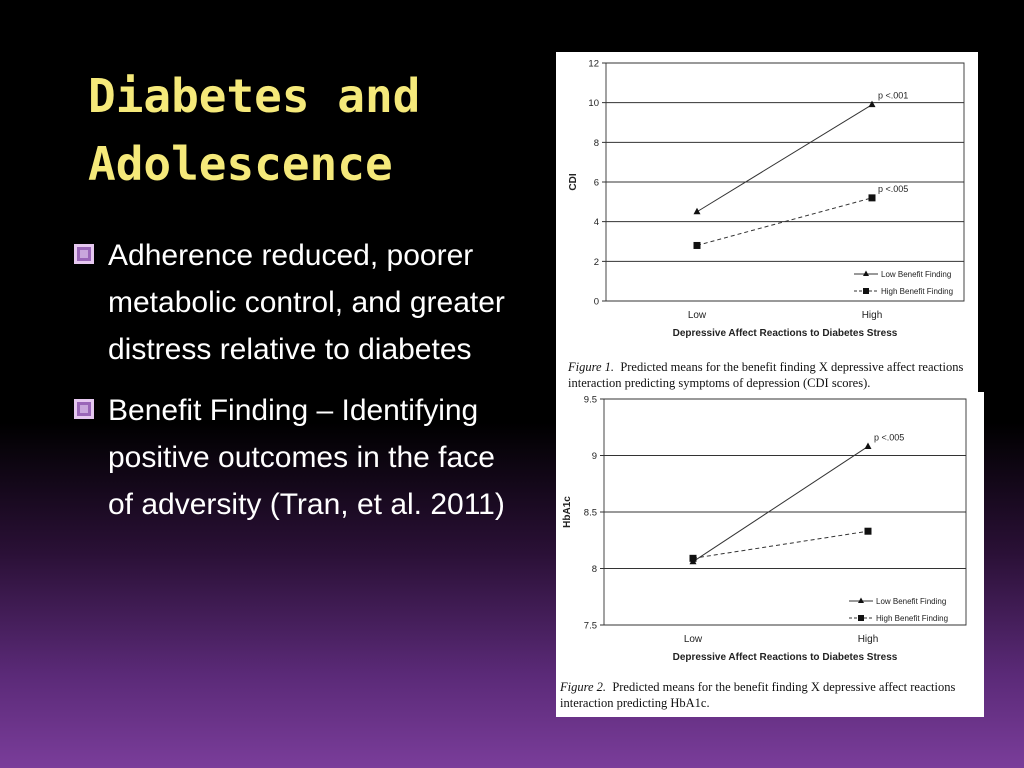 This screenshot has width=1024, height=768. I want to click on y-tick-label: 6, so click(596, 183).